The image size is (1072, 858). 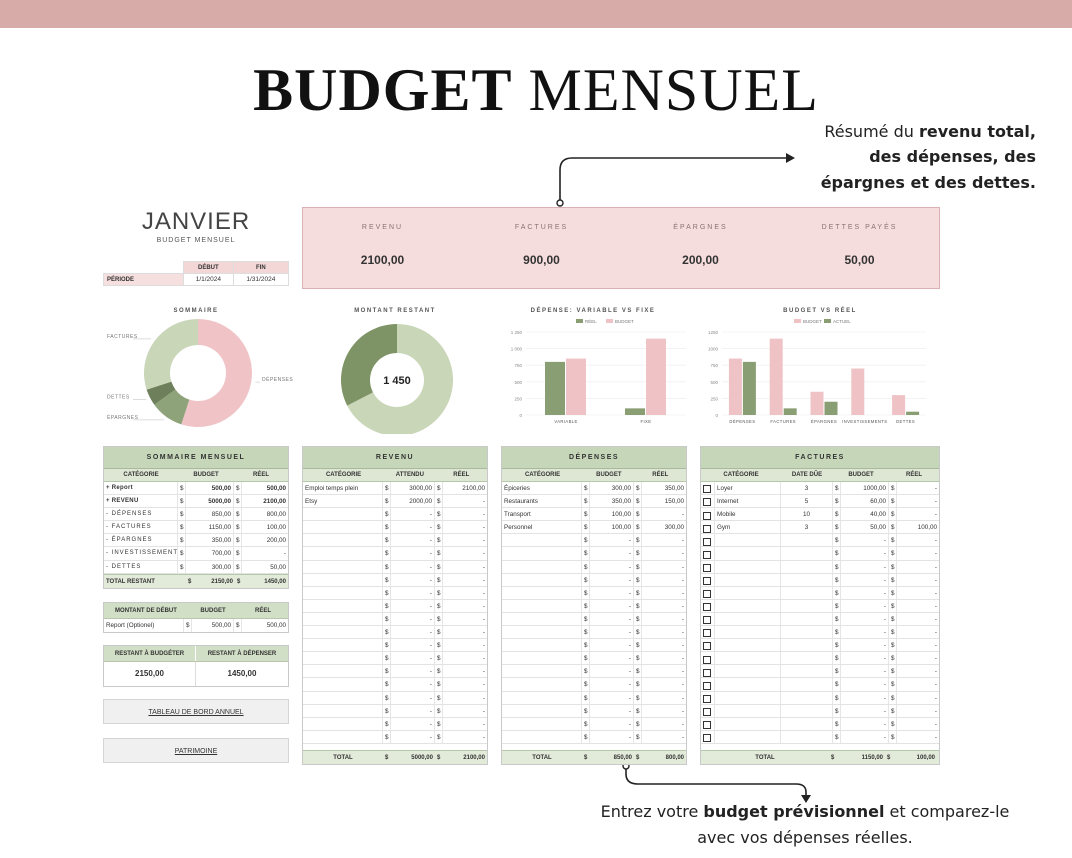 I want to click on row-category: Restaurants, so click(x=542, y=501).